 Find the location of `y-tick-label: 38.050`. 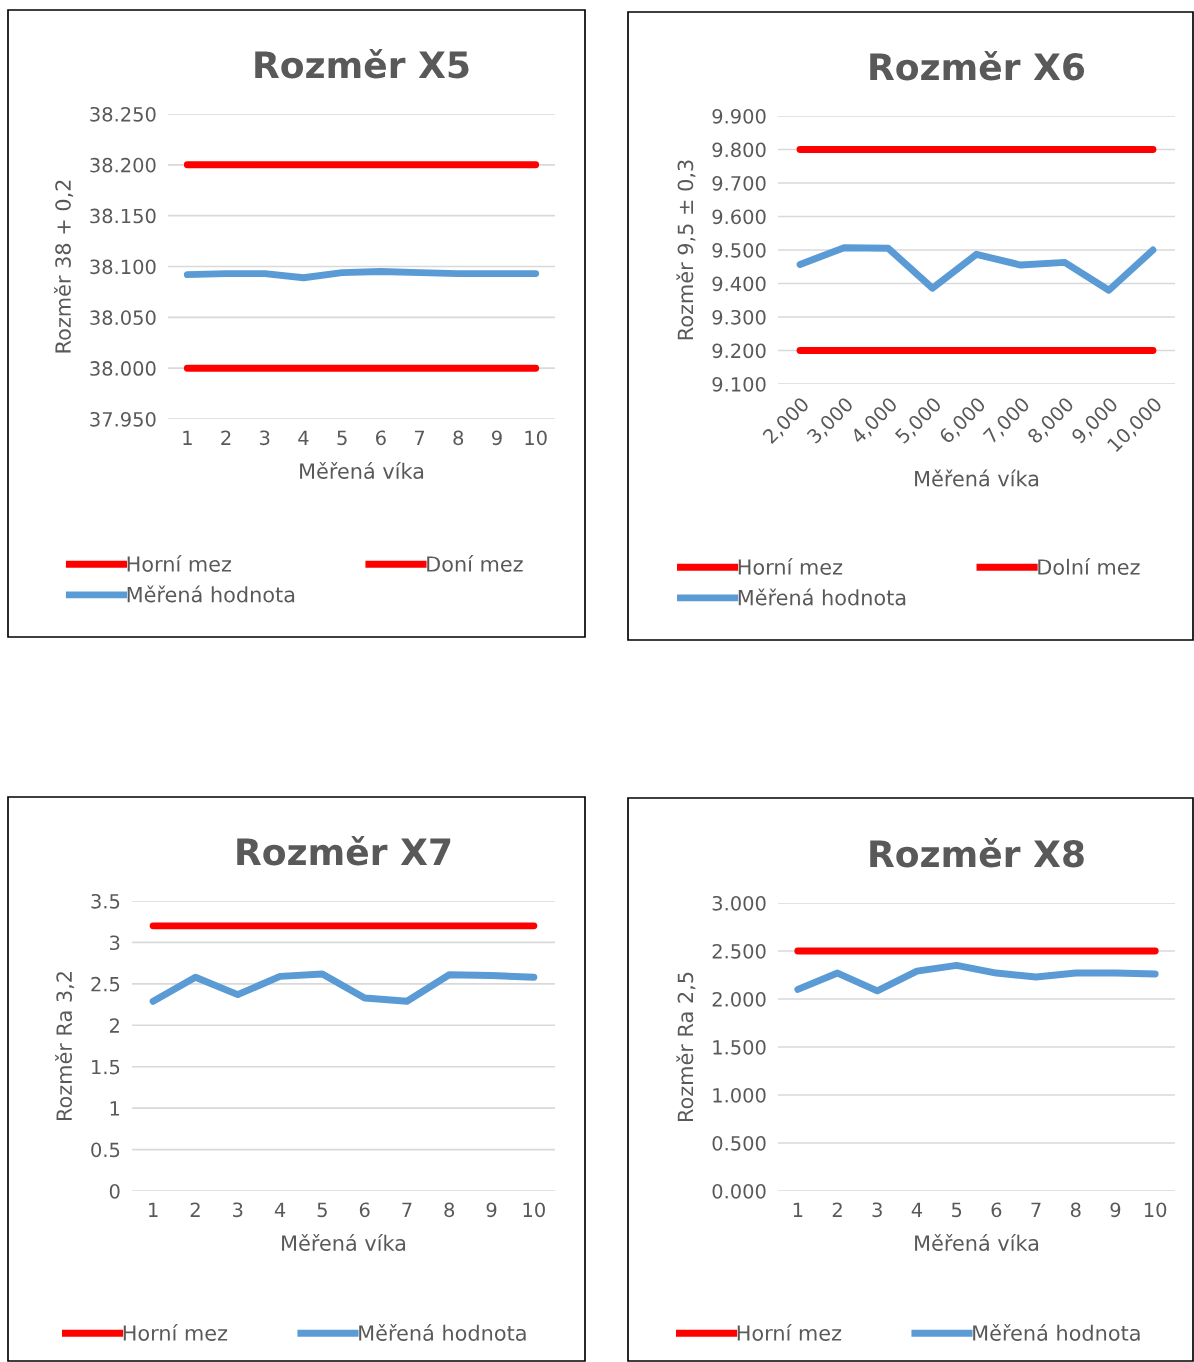

y-tick-label: 38.050 is located at coordinates (123, 317).